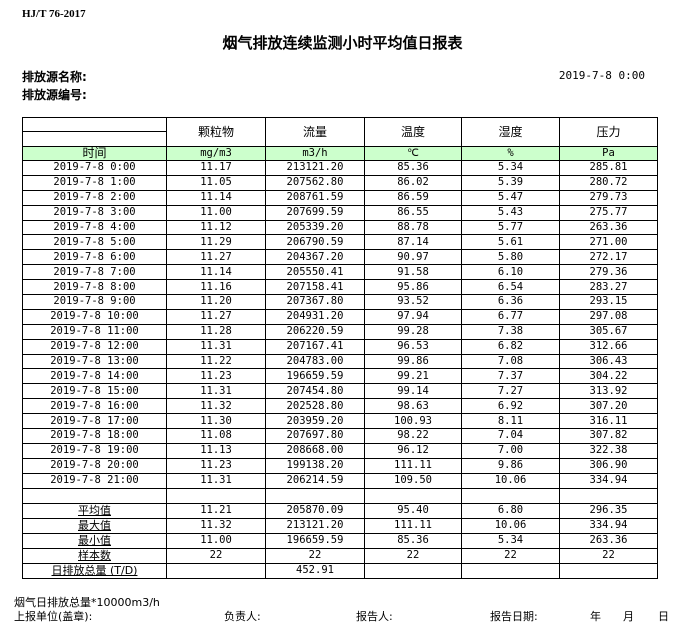  Describe the element at coordinates (315, 421) in the screenshot. I see `value-cell: 203959.20` at that location.